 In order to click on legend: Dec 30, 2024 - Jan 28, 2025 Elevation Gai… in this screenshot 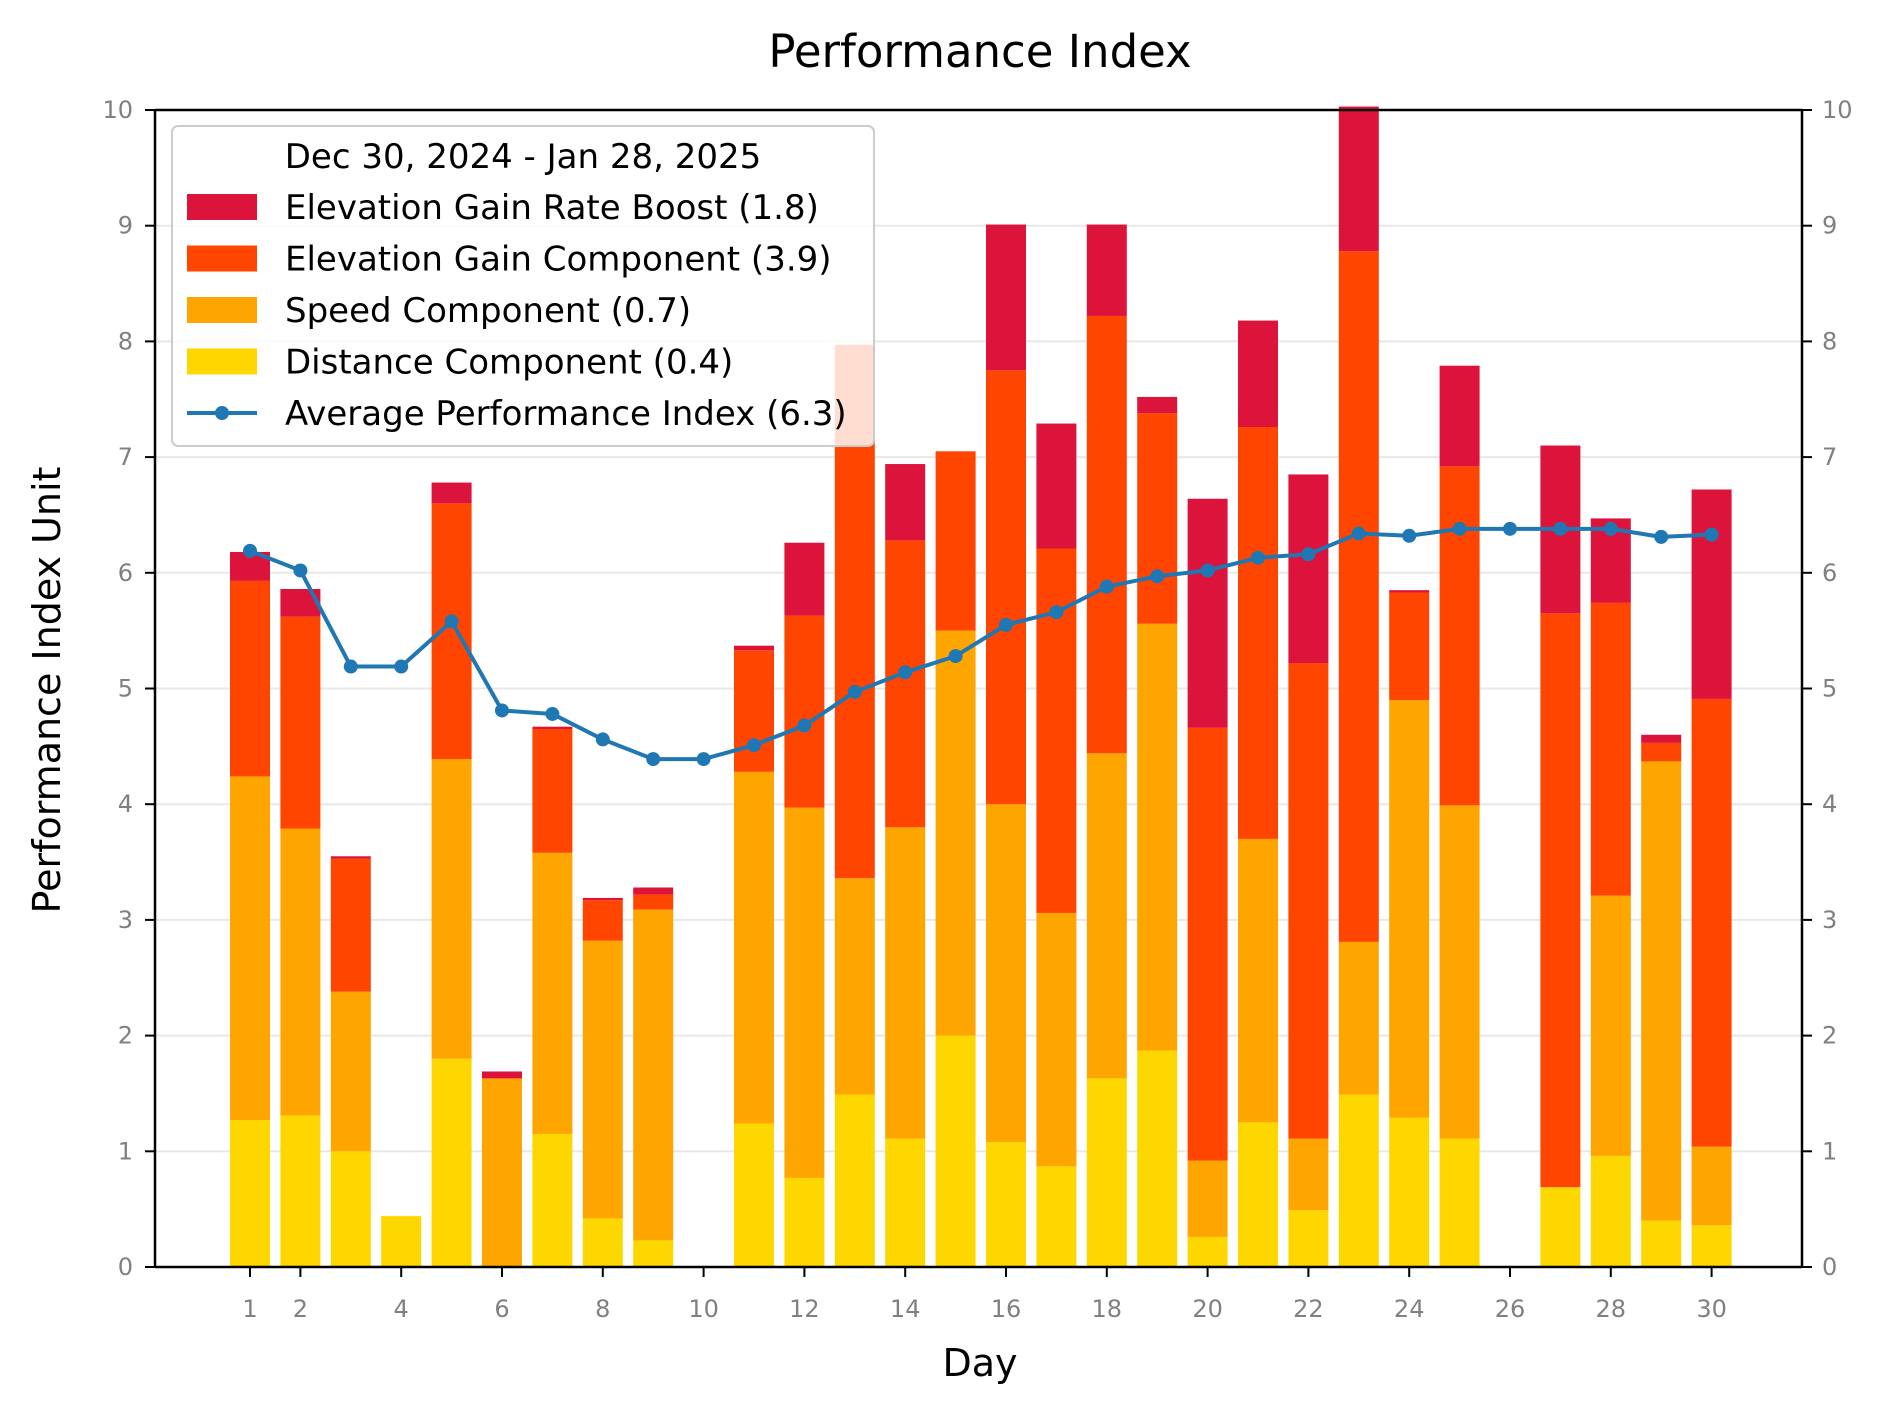, I will do `click(523, 286)`.